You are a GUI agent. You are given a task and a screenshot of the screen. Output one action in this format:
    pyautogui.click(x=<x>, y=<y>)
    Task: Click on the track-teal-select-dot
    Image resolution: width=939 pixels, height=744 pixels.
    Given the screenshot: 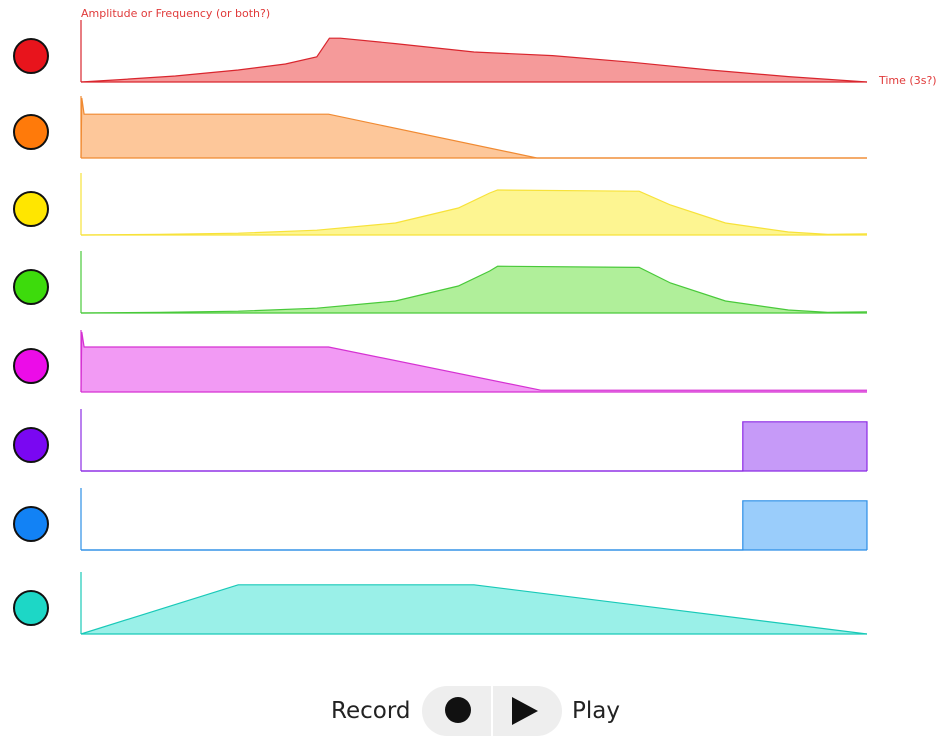 What is the action you would take?
    pyautogui.click(x=31, y=608)
    